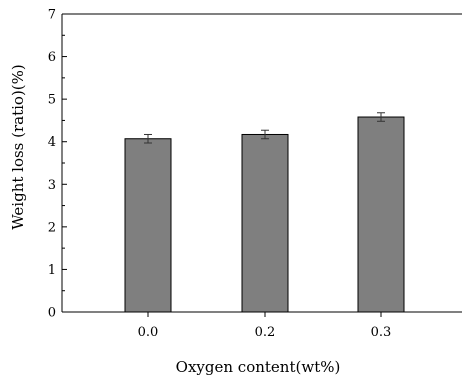  I want to click on y-tick-label: 3, so click(52, 185).